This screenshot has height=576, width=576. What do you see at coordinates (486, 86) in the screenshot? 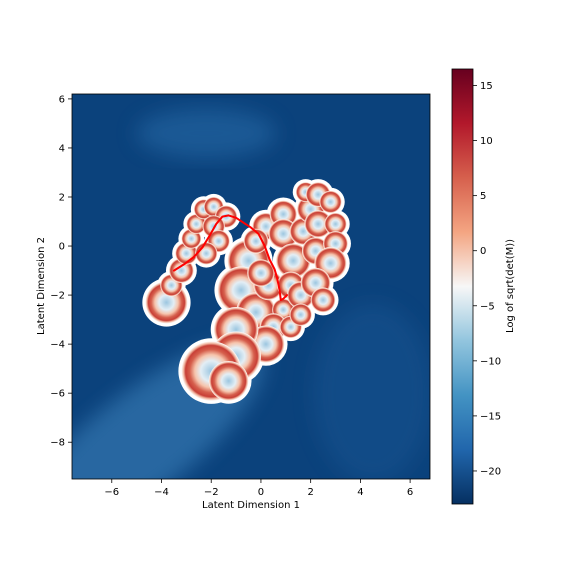
I see `colorbar-tick-label: 15` at bounding box center [486, 86].